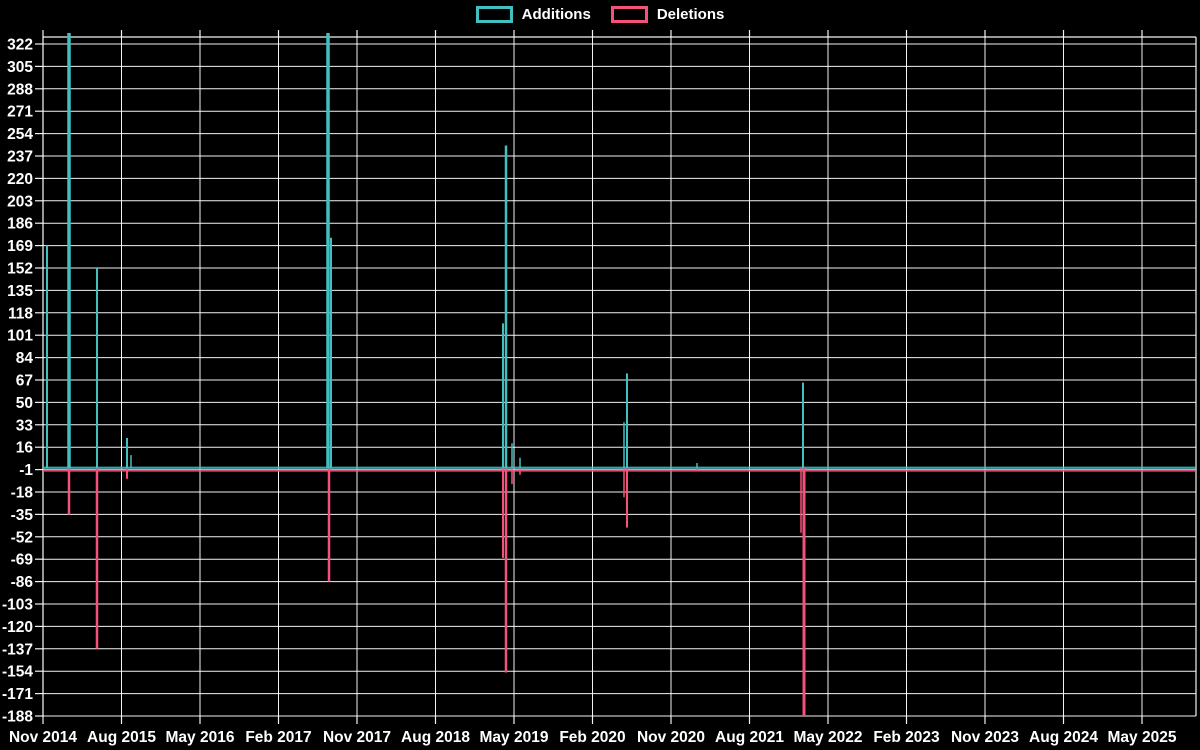 This screenshot has width=1200, height=750. I want to click on legend-item-additions: Additions, so click(533, 14).